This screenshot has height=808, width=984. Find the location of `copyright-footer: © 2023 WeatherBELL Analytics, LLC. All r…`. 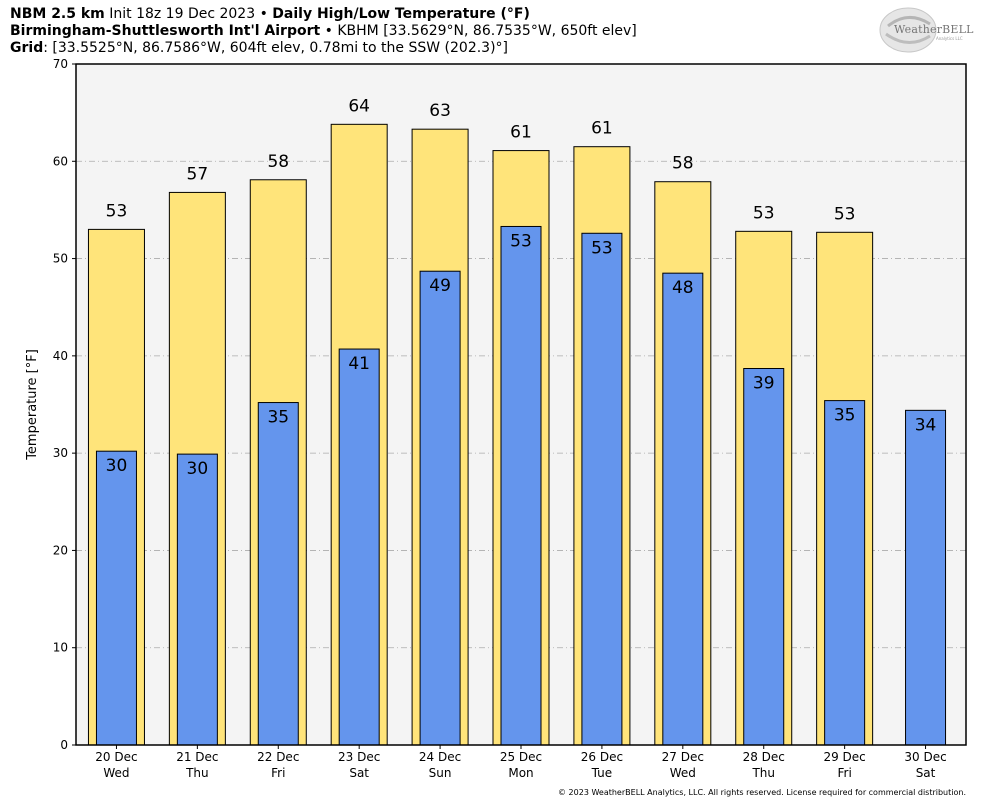

copyright-footer: © 2023 WeatherBELL Analytics, LLC. All r… is located at coordinates (762, 792).